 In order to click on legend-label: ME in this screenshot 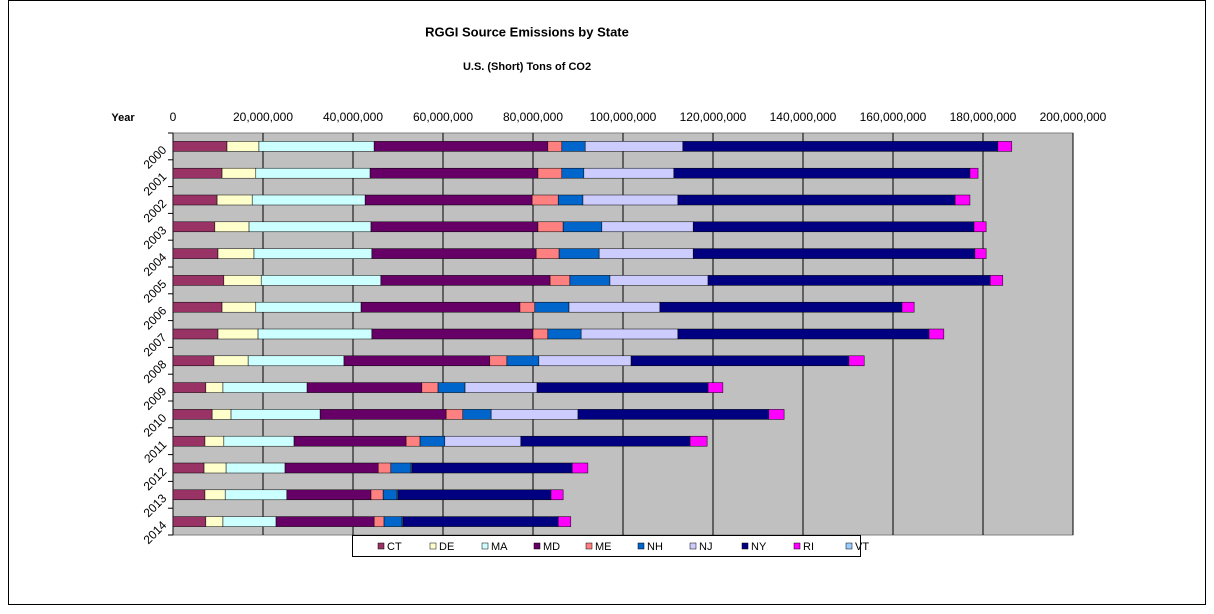, I will do `click(603, 547)`.